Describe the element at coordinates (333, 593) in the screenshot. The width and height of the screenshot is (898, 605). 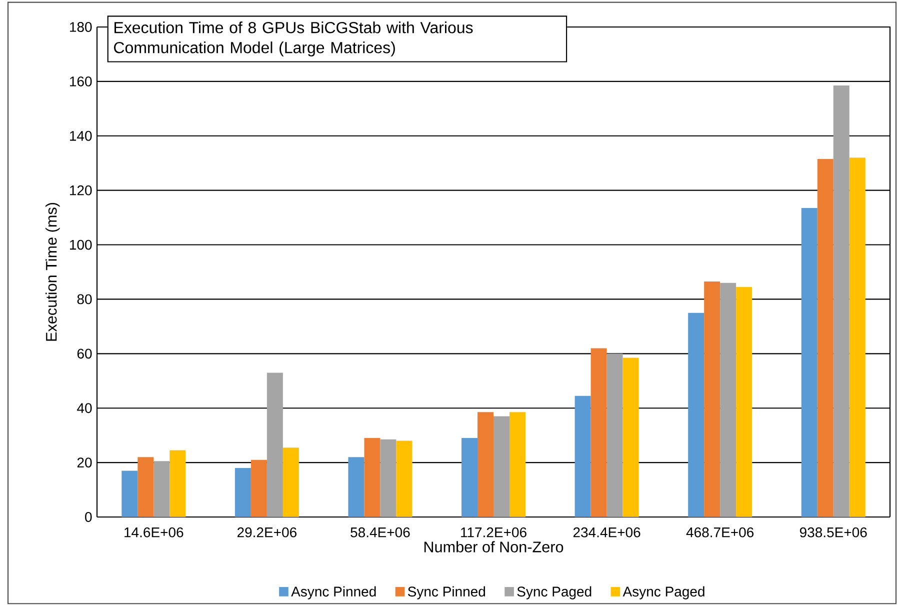
I see `legend-label: Async Pinned` at that location.